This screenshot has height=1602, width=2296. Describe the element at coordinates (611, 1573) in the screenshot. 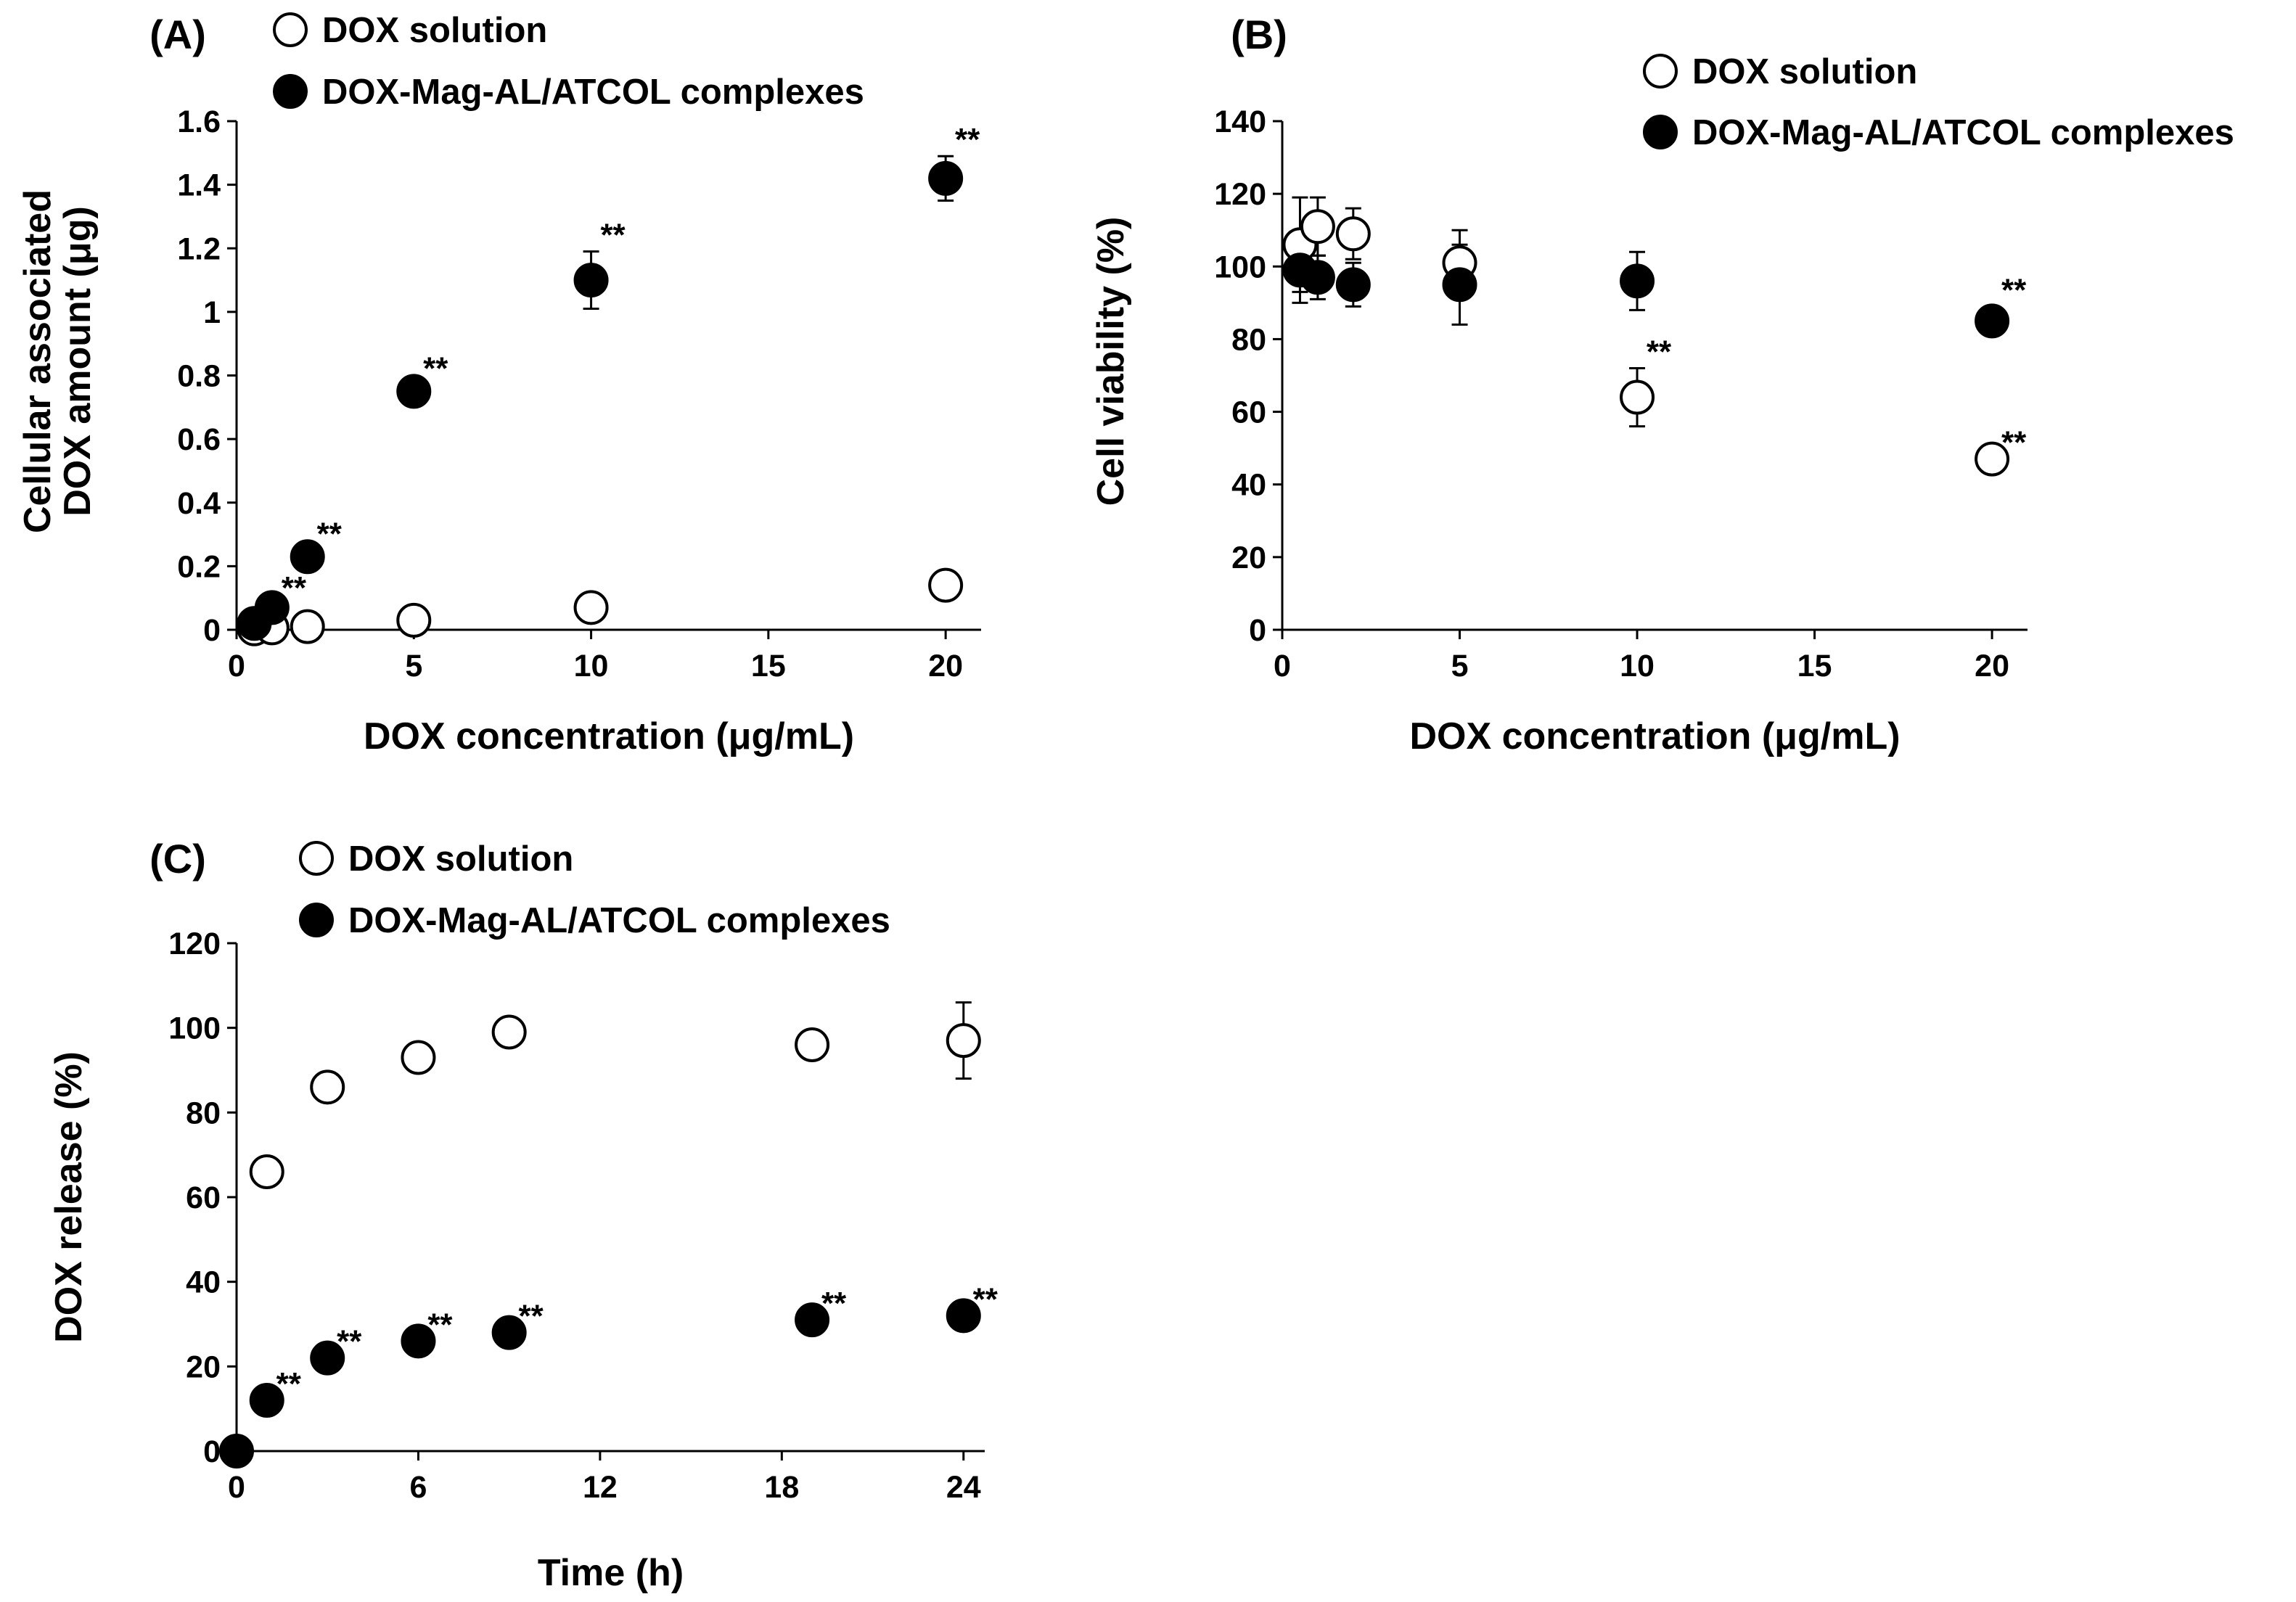

I see `x-axis-label: Time (h)` at that location.